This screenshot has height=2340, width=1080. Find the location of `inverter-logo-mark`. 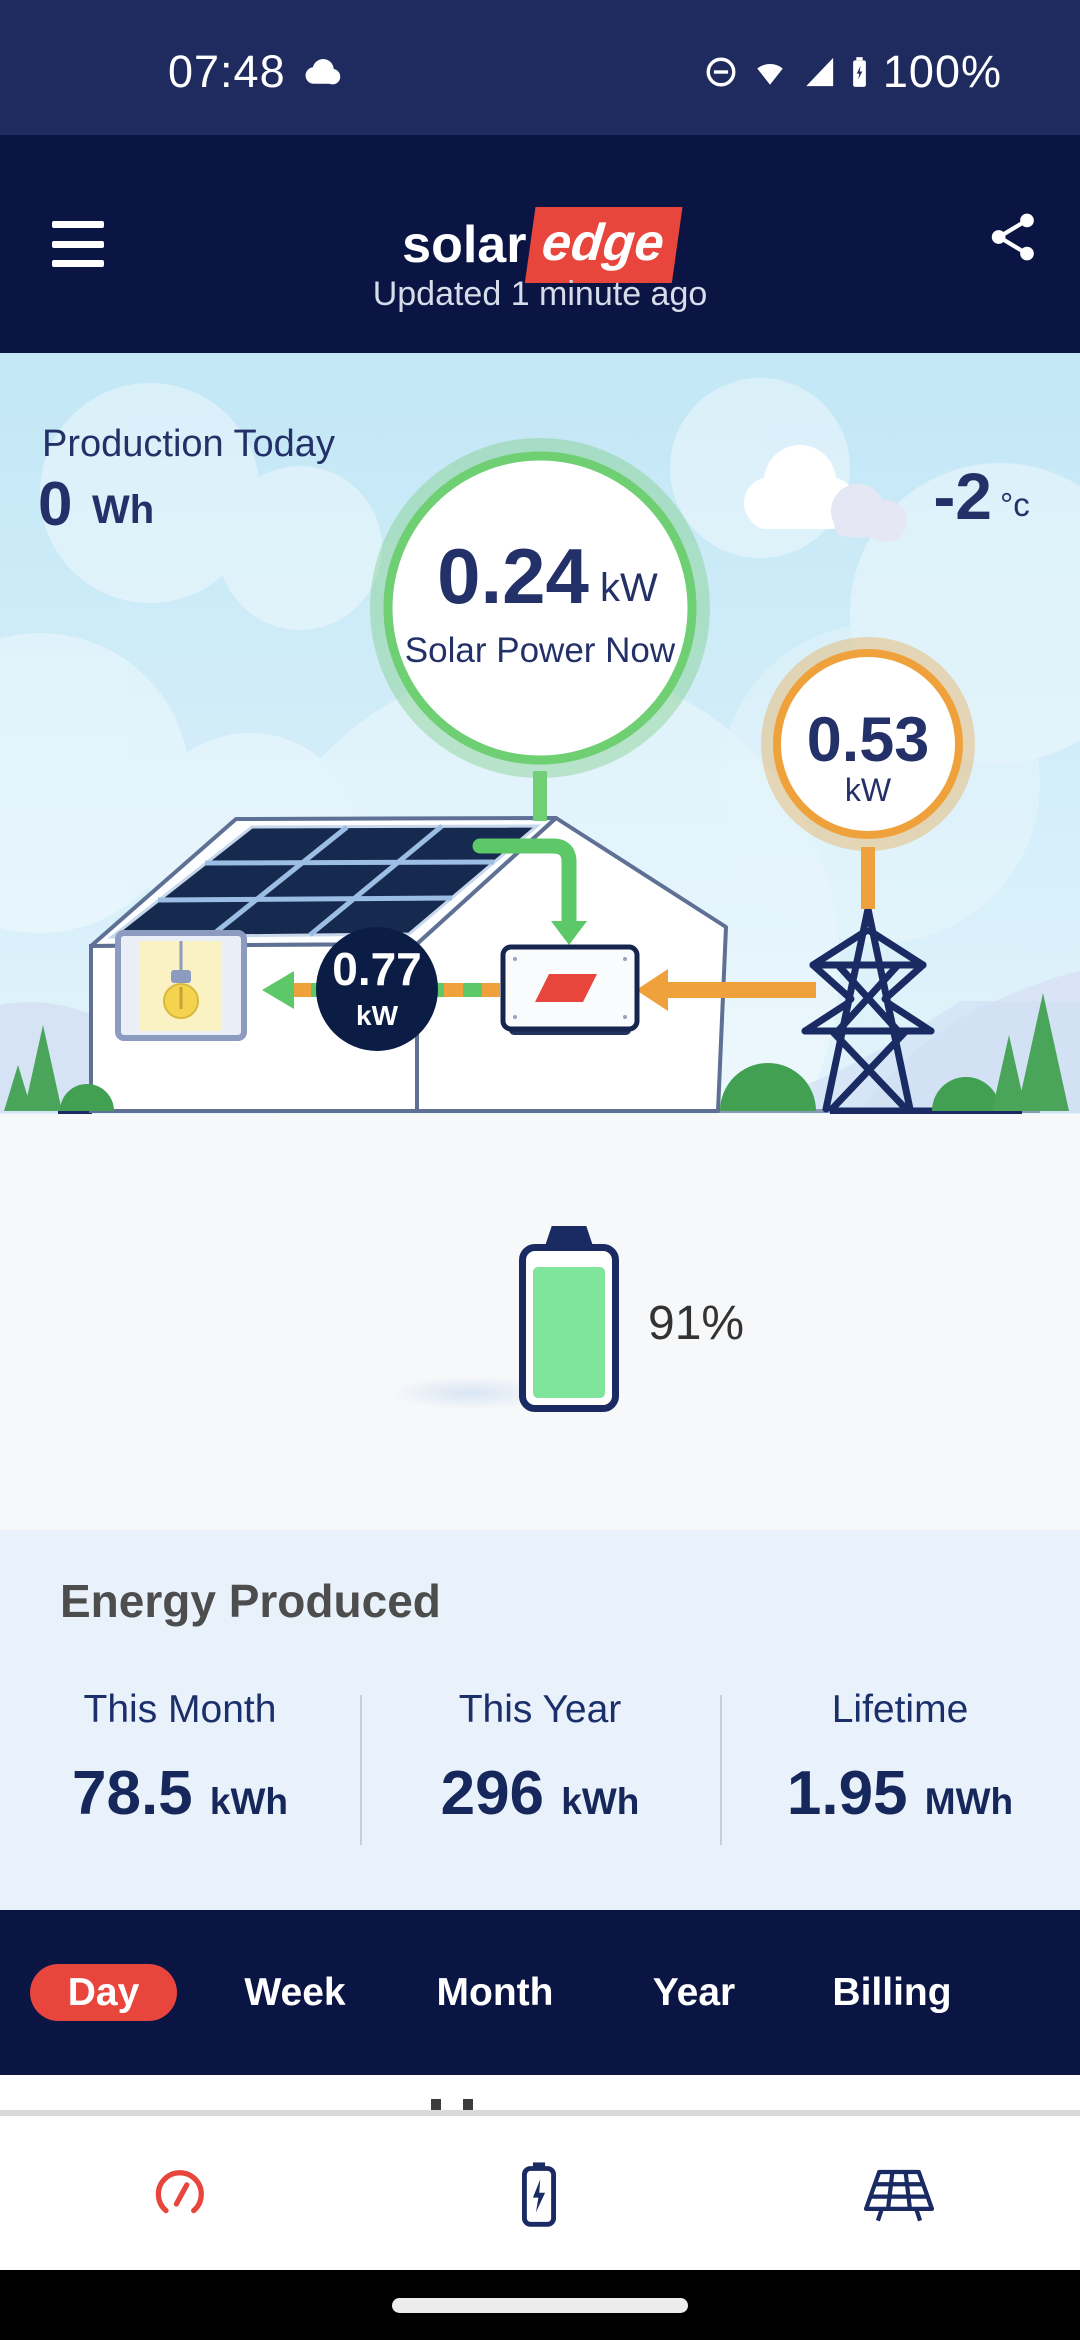

inverter-logo-mark is located at coordinates (566, 988).